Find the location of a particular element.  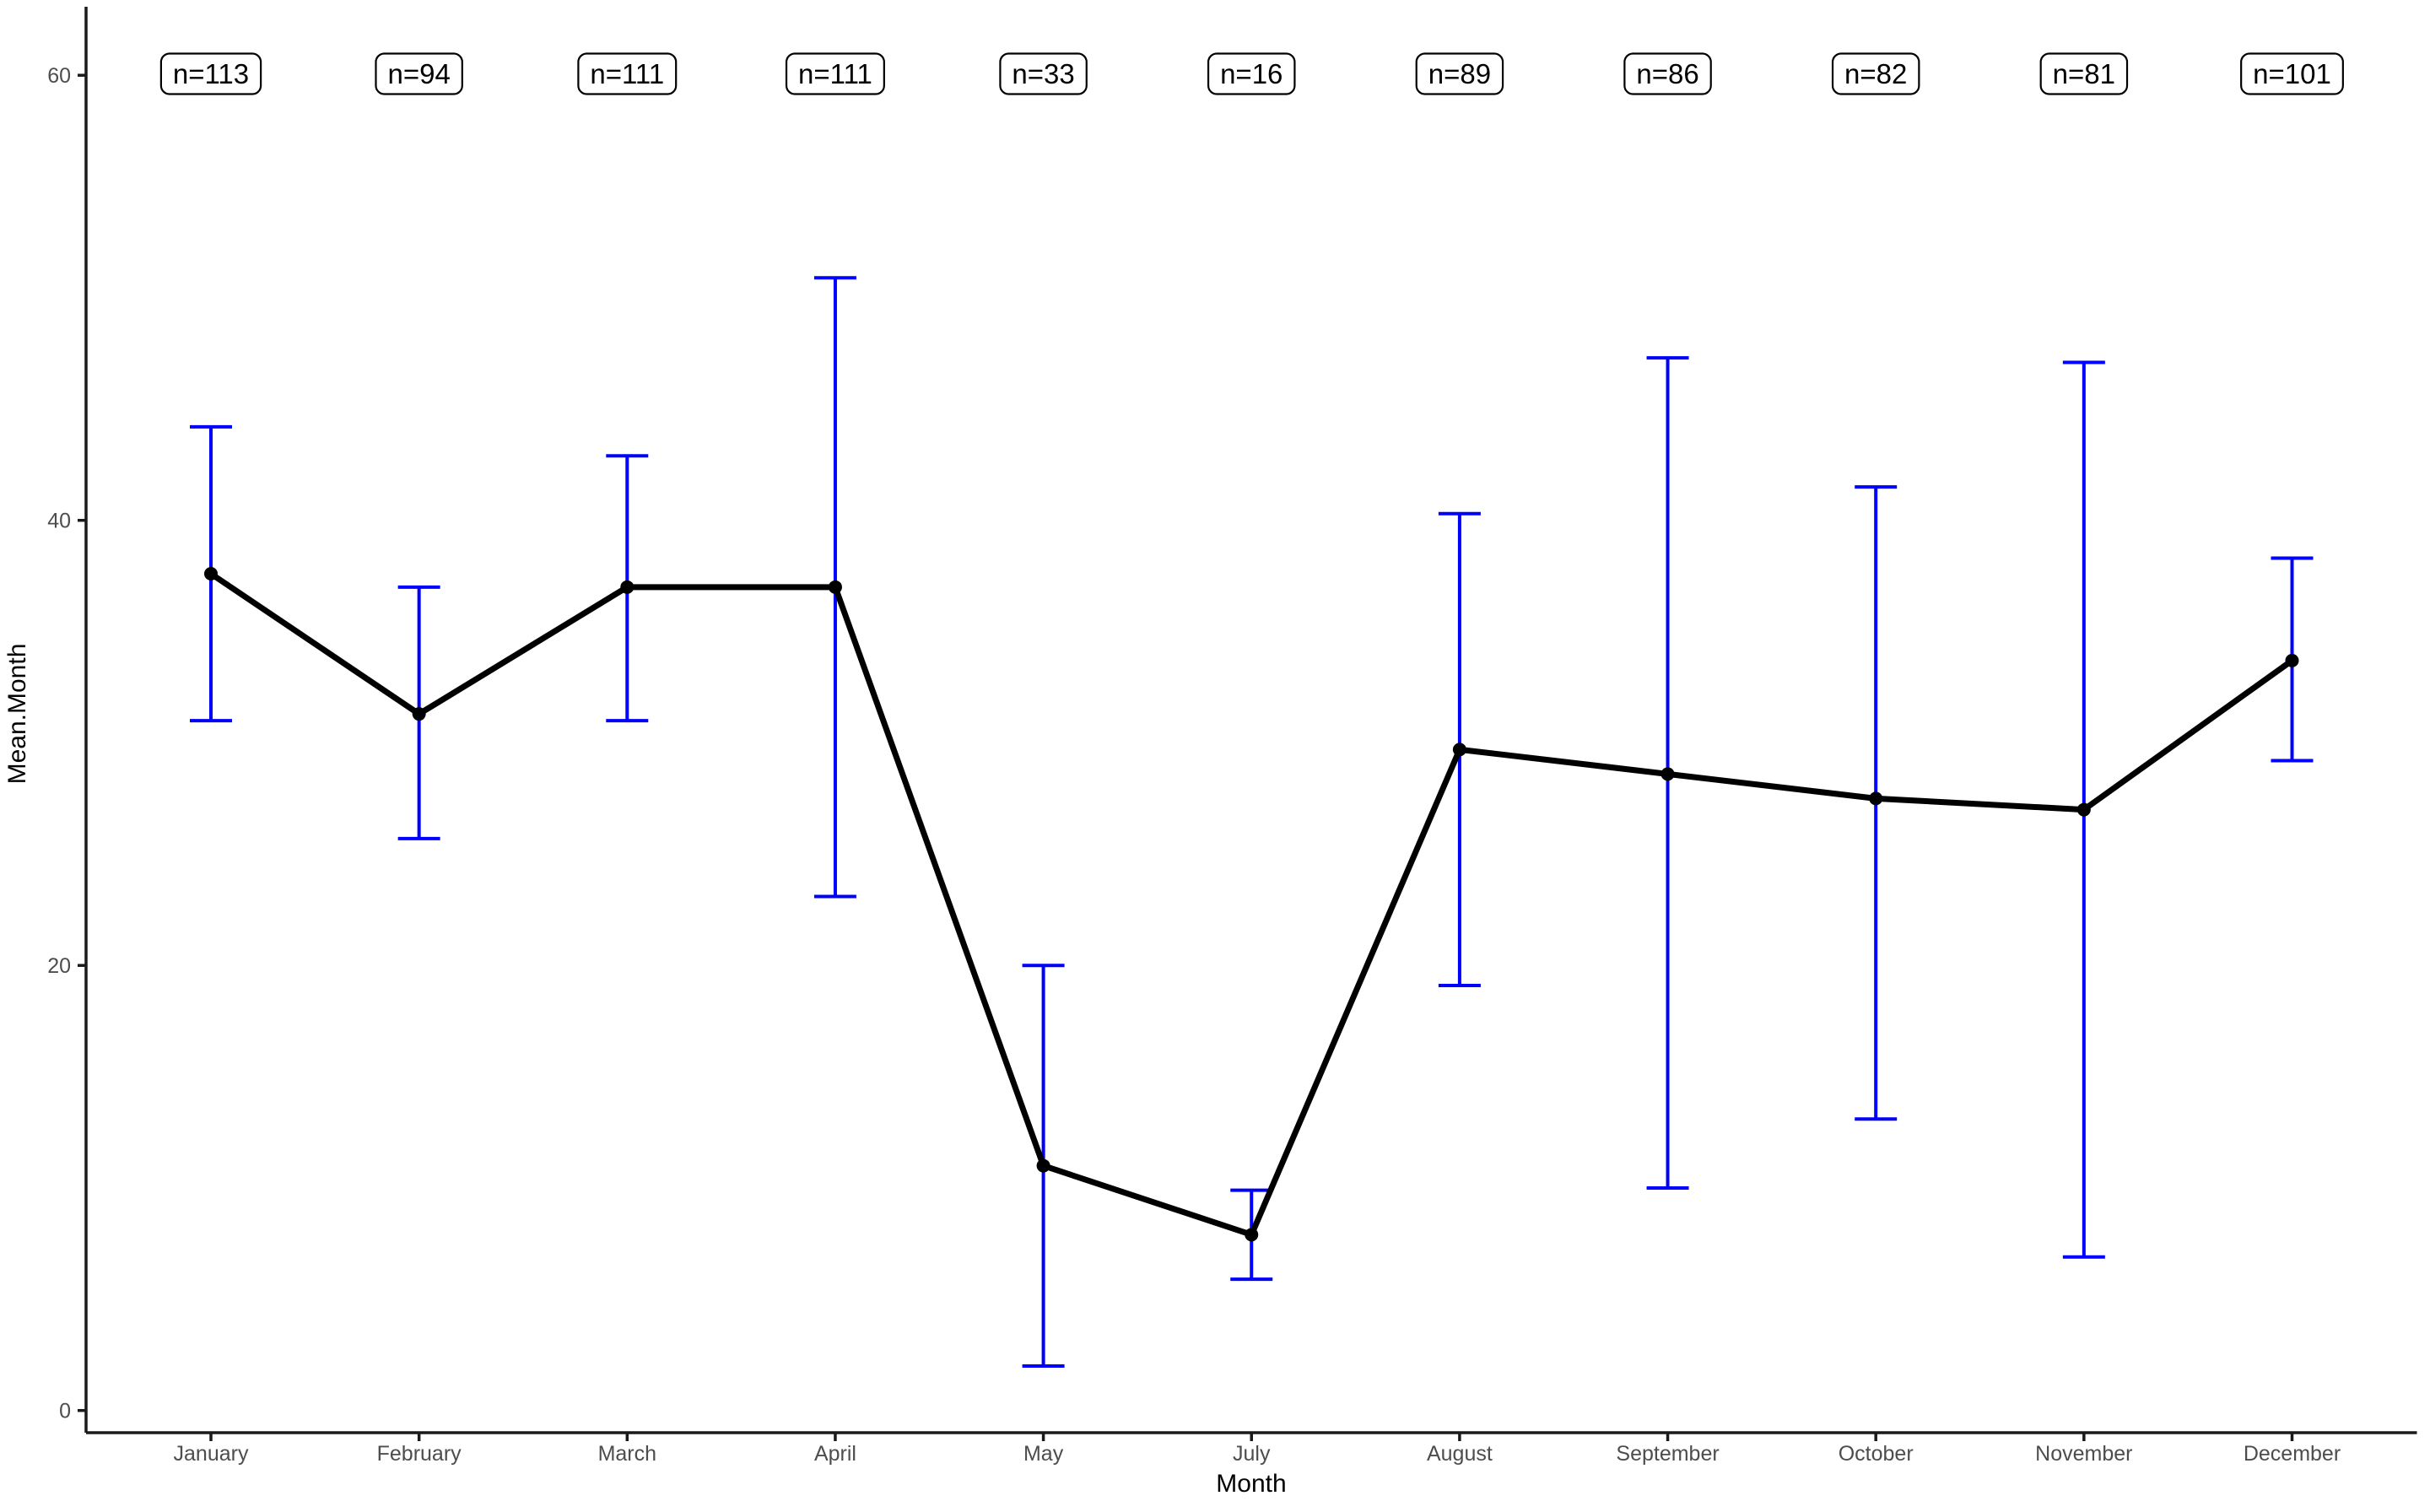

y-tick-label: 20 is located at coordinates (59, 966).